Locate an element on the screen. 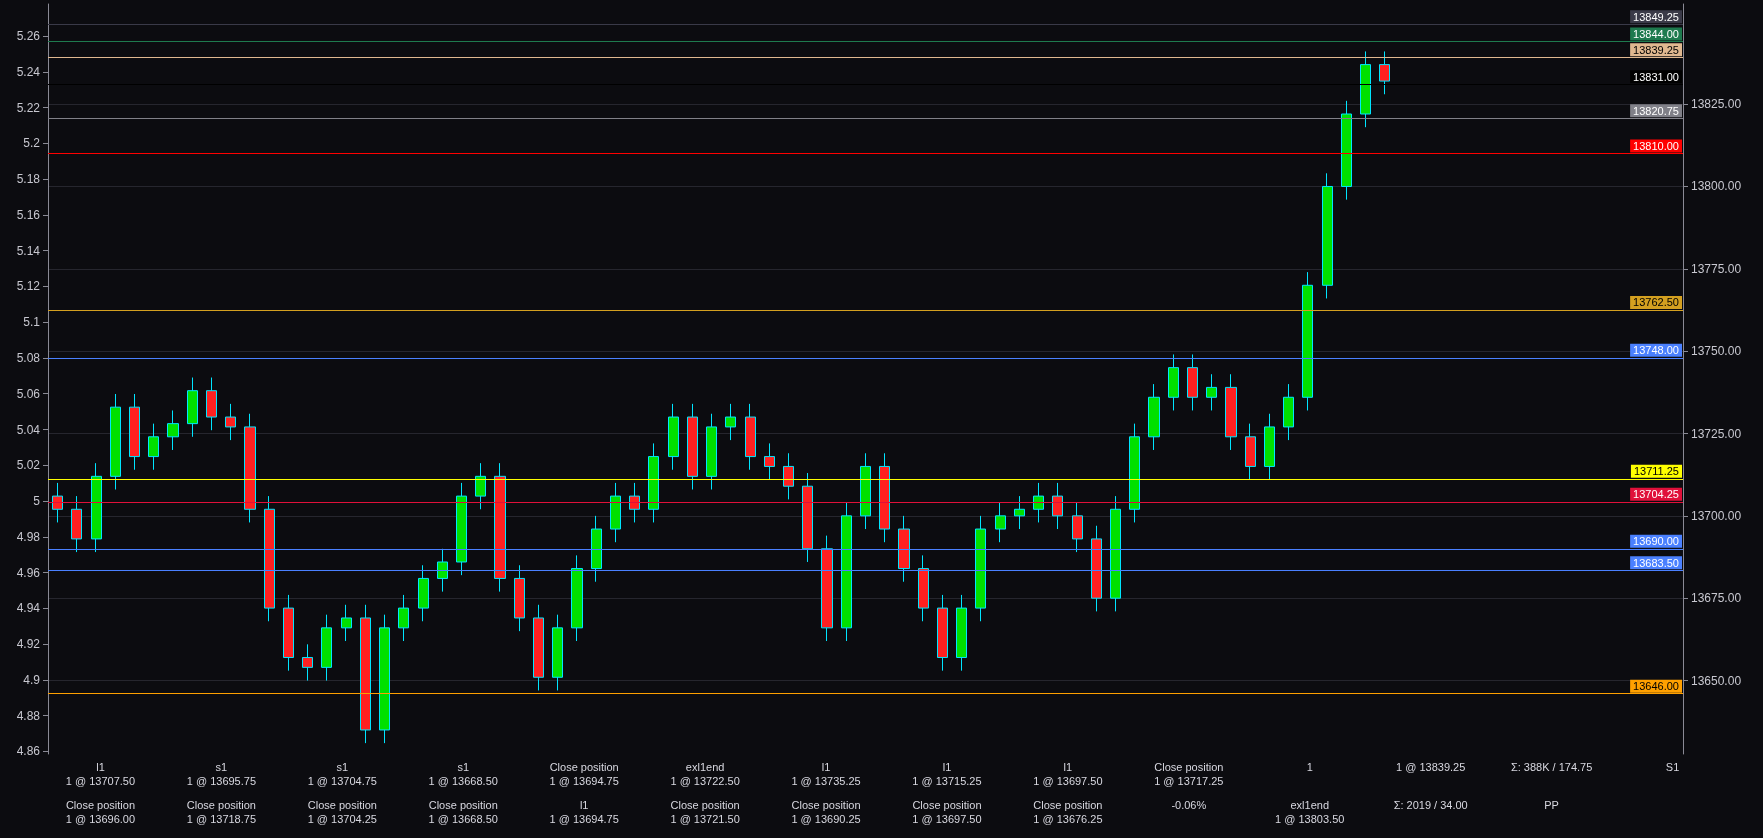 The width and height of the screenshot is (1763, 838). y2-tick-label: 5.14 is located at coordinates (28, 250).